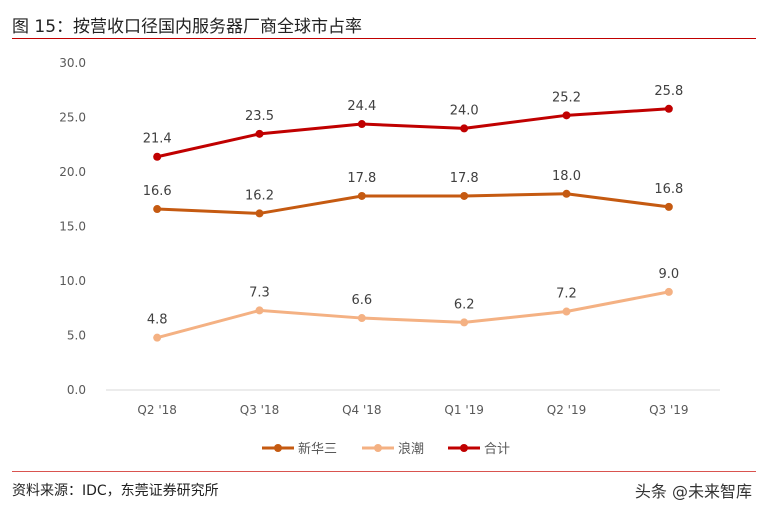  What do you see at coordinates (693, 491) in the screenshot?
I see `watermark: 头条 @未来智库` at bounding box center [693, 491].